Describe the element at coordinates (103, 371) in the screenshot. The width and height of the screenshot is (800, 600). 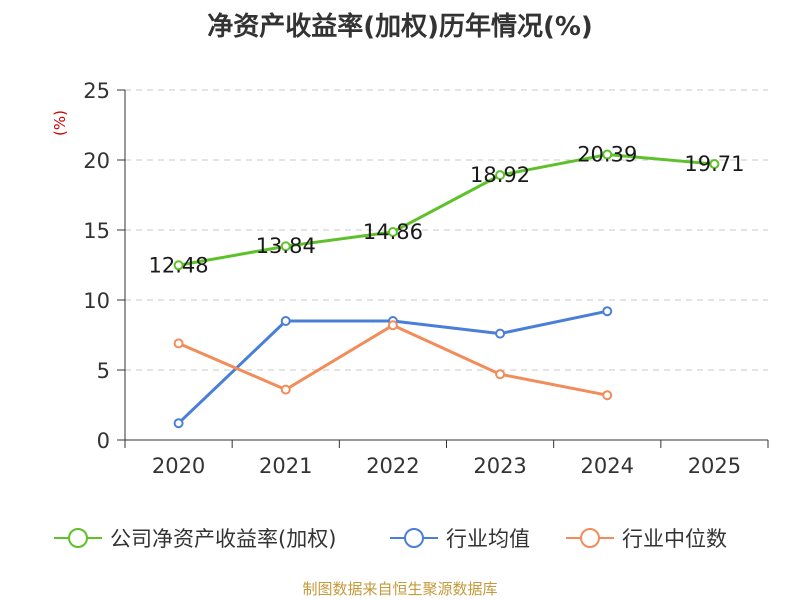
I see `y-tick-label: 5` at that location.